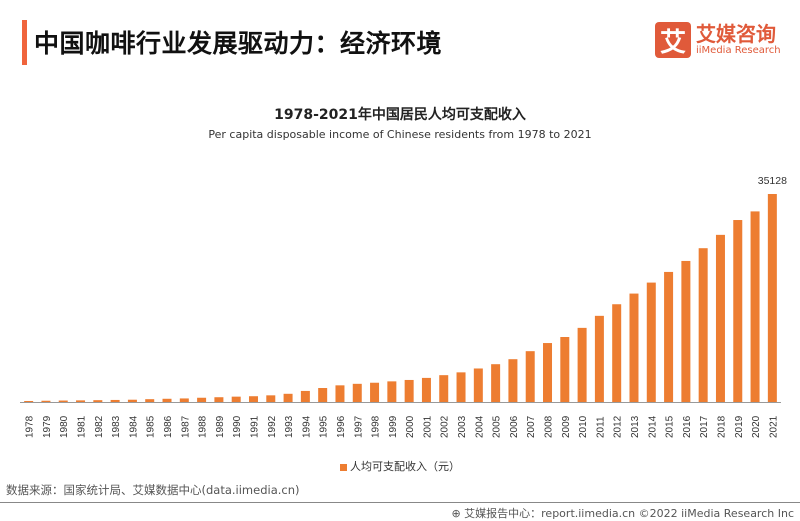  I want to click on x-tick-label: 2006, so click(514, 426).